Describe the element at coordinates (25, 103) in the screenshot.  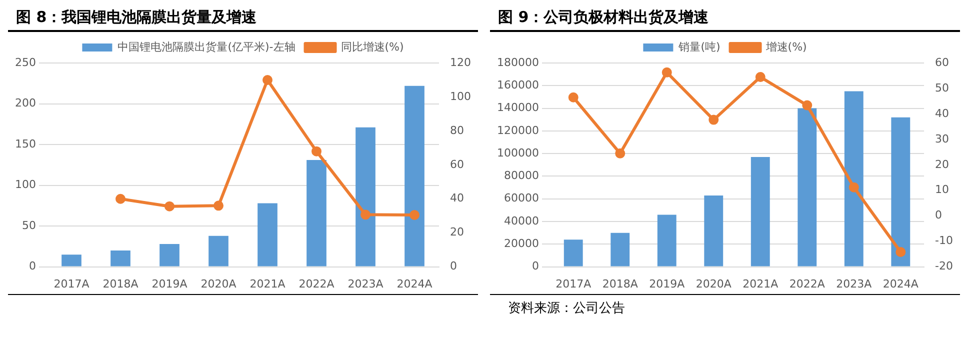
I see `y-tick-label: 200` at that location.